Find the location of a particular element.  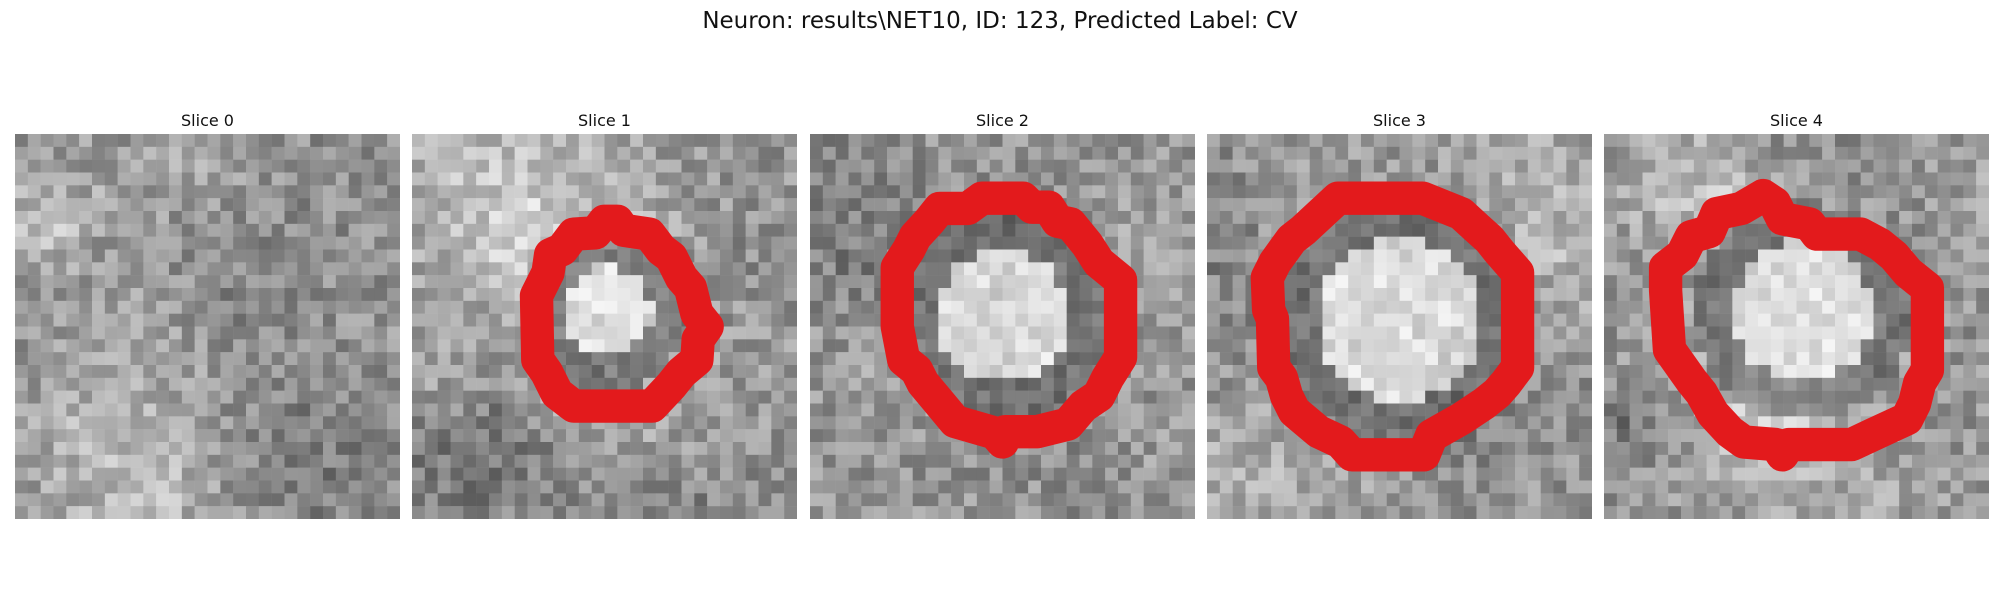

slice-panel-2: Slice 2 is located at coordinates (1002, 313).